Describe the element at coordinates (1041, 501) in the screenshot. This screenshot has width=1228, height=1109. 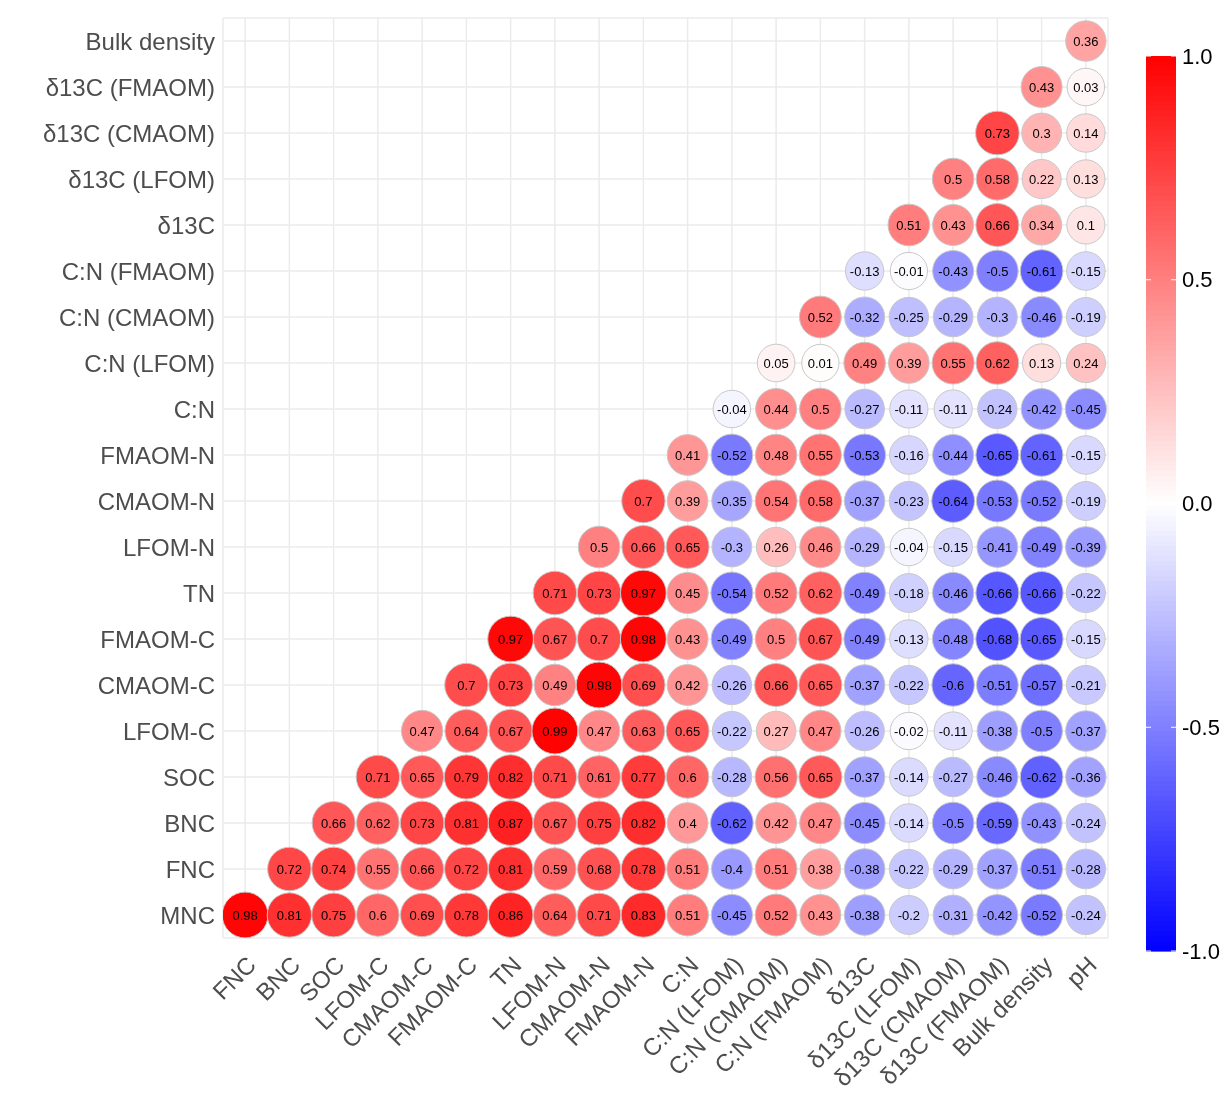
I see `data-label: -0.52` at that location.